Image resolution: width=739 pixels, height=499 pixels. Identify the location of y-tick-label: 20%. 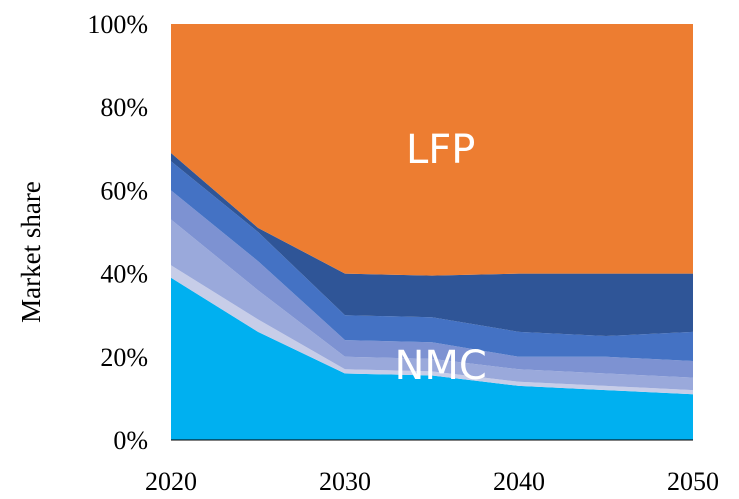
(124, 357).